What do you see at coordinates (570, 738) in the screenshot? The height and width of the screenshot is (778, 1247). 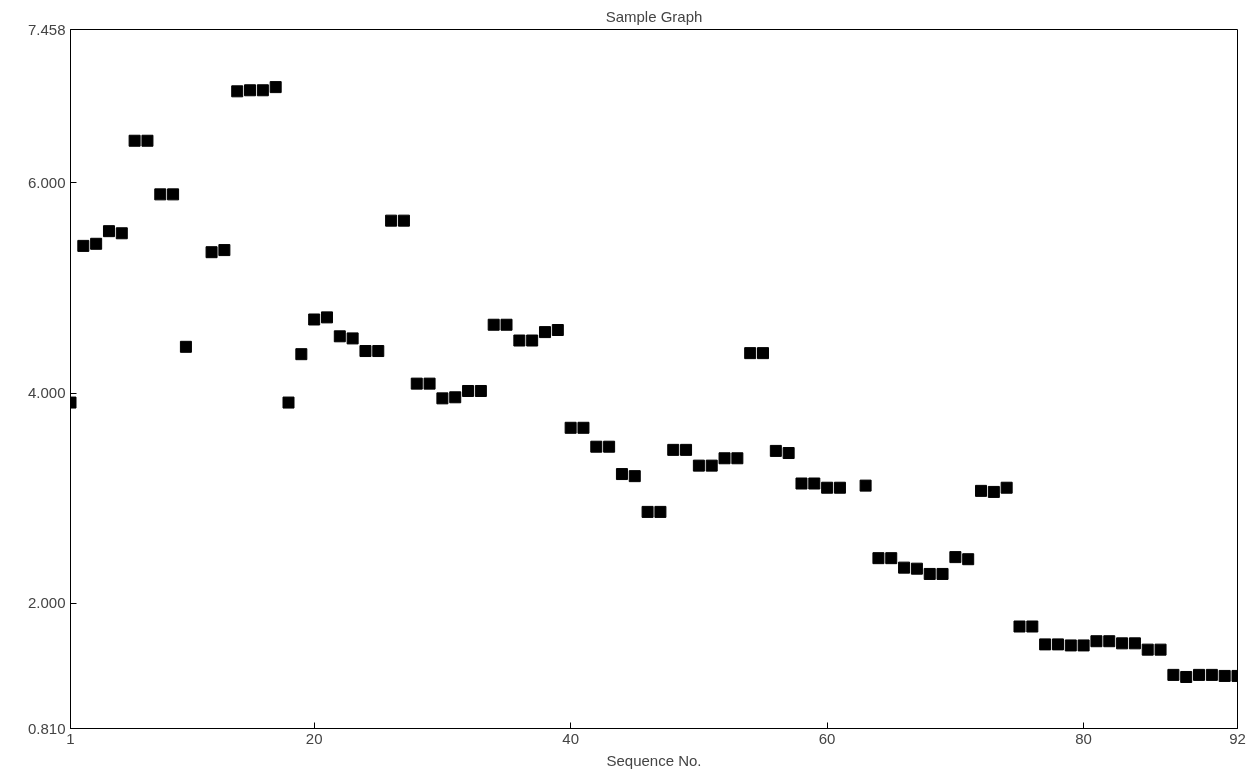 I see `x-tick-label: 40` at bounding box center [570, 738].